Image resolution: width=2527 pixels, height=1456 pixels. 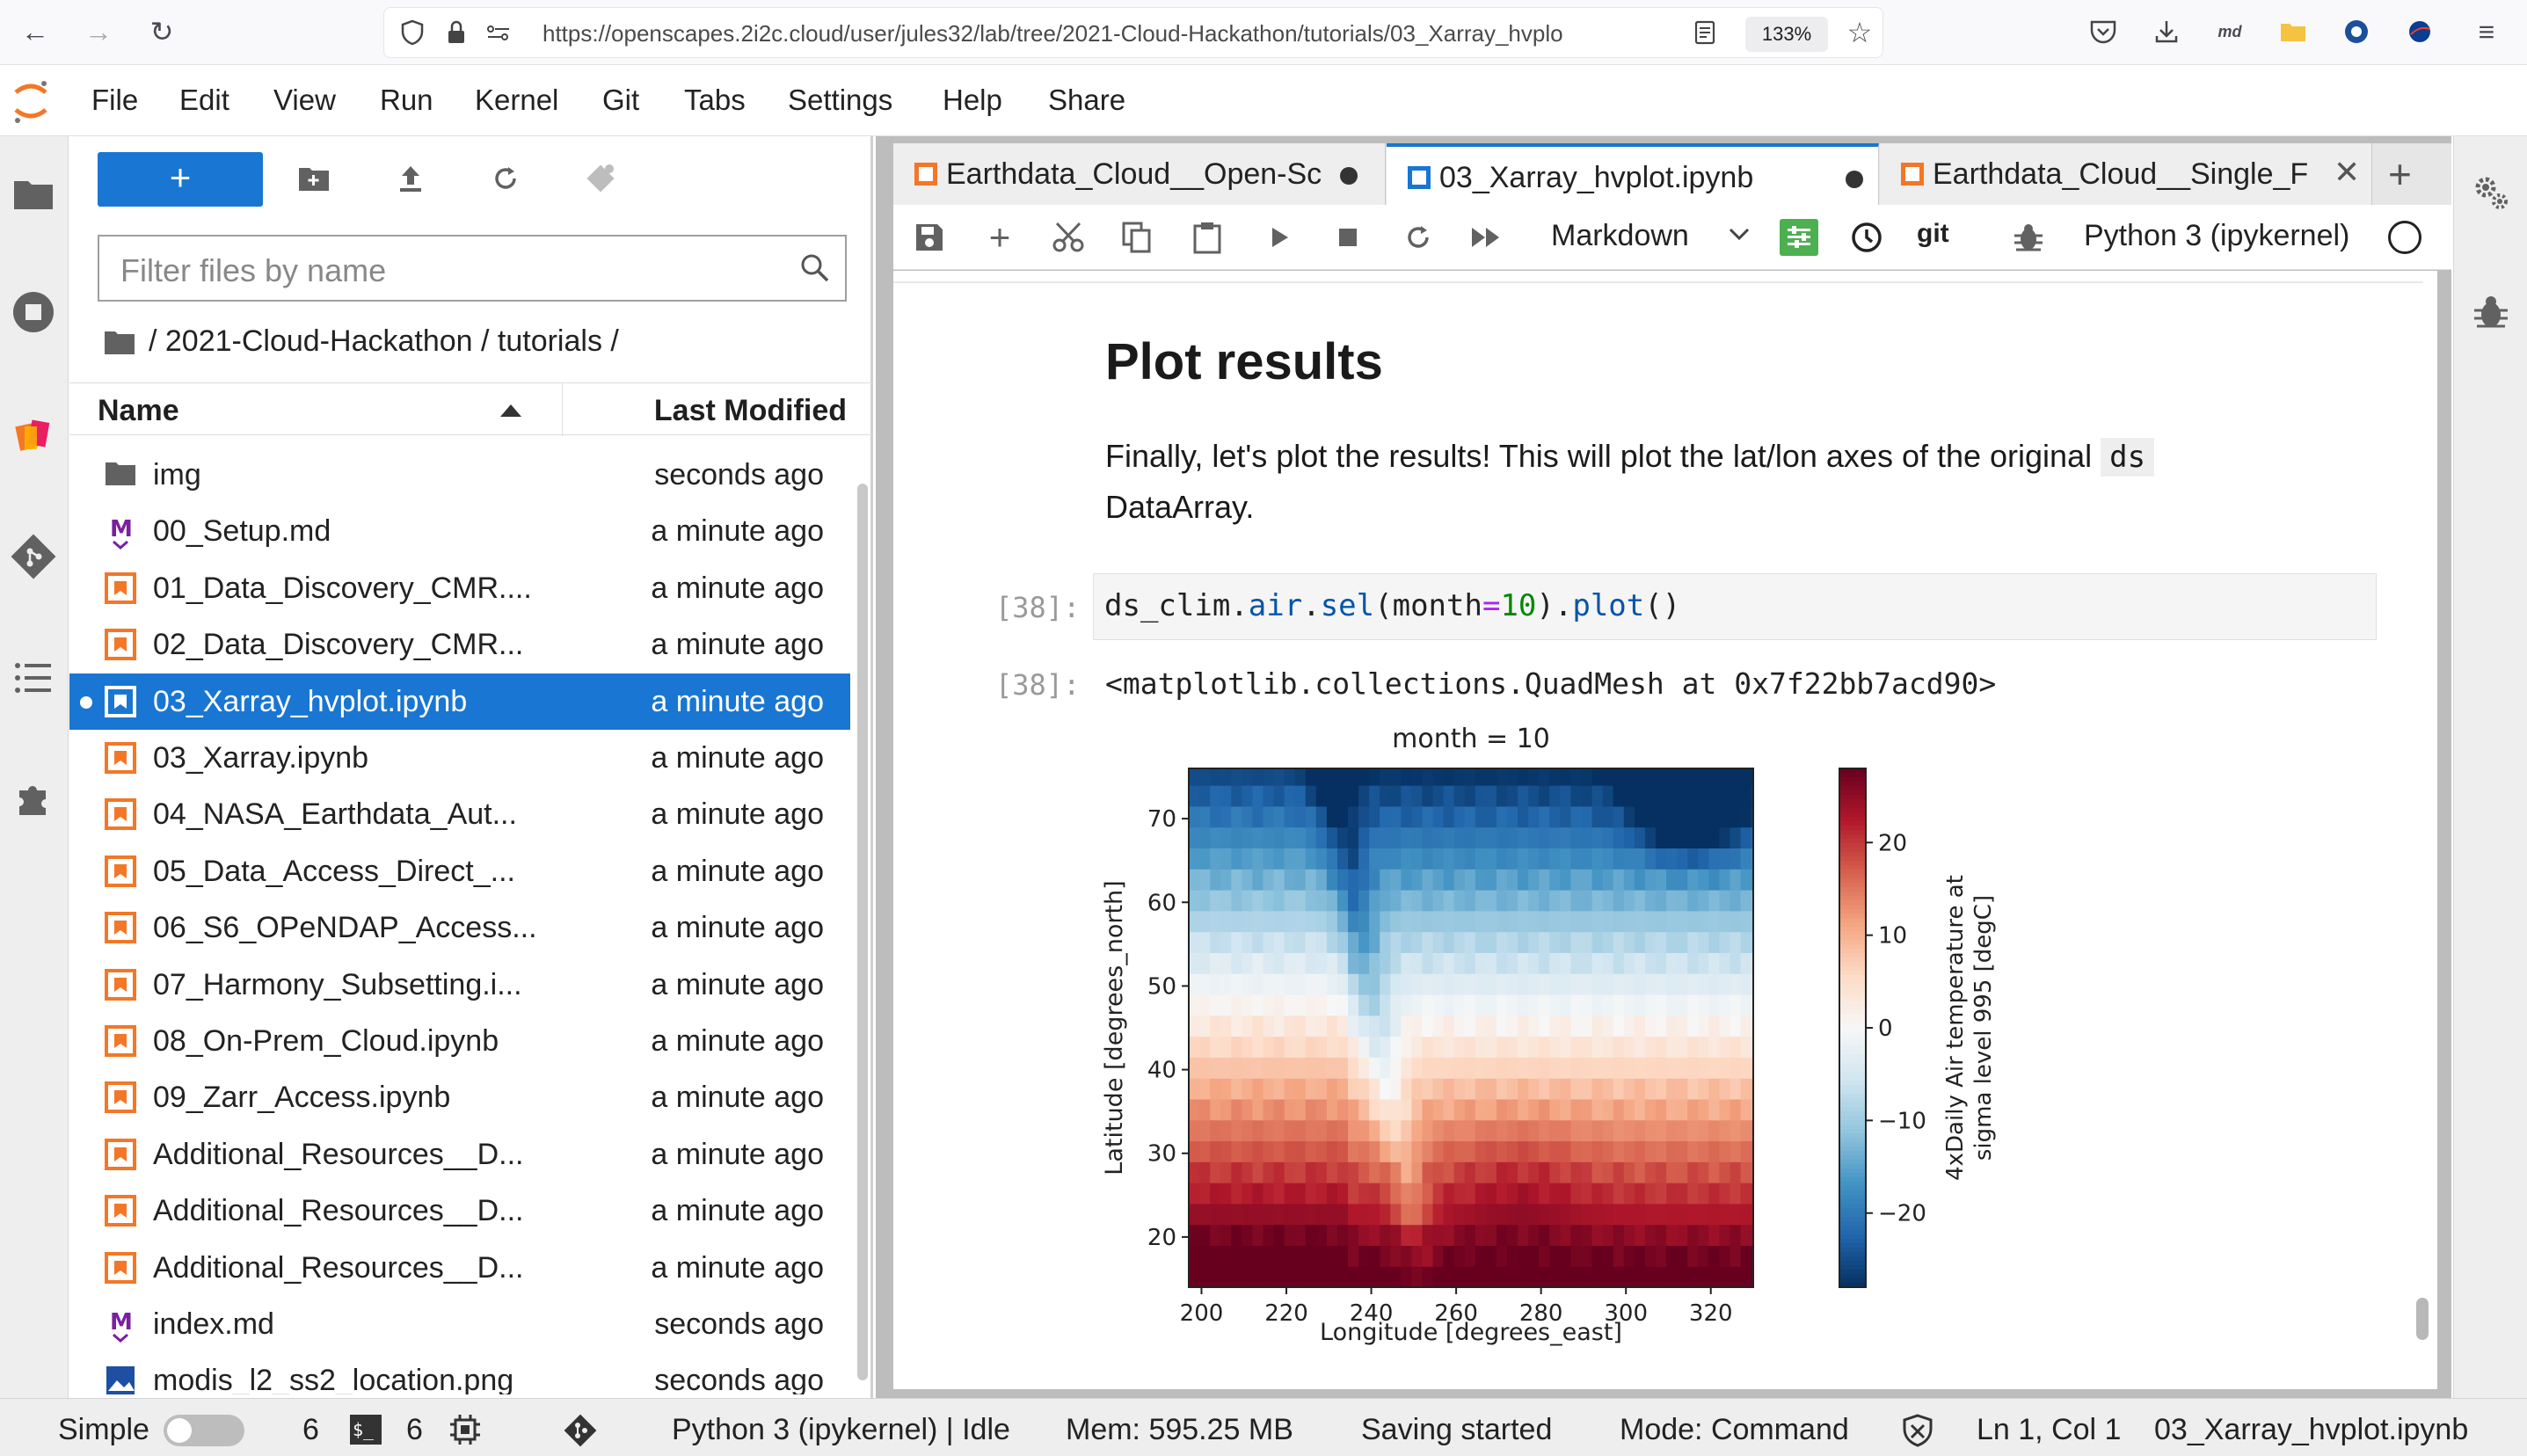 I want to click on nasa-extension-icon, so click(x=2419, y=31).